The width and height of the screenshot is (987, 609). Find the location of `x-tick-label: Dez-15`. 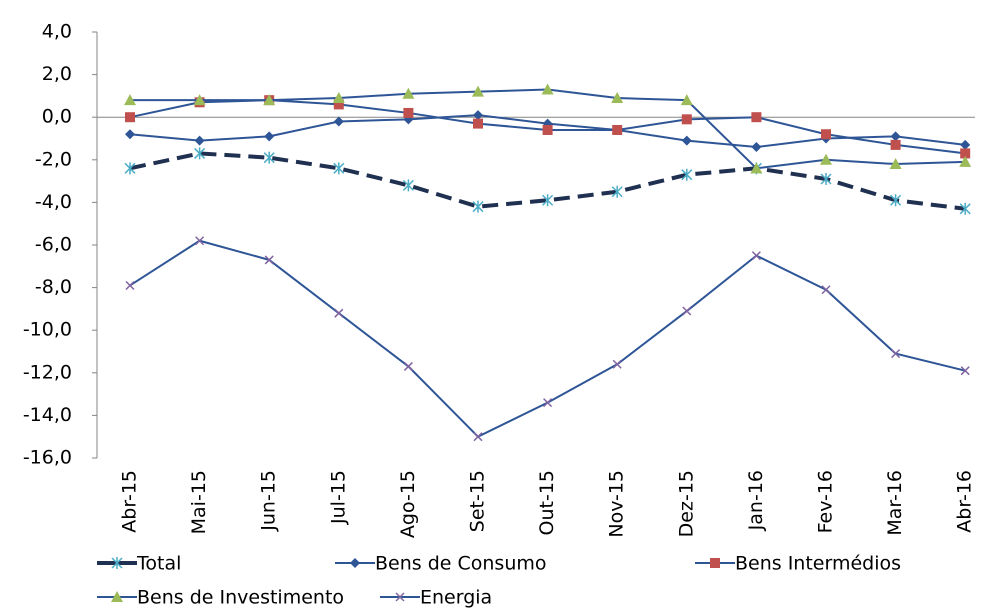

x-tick-label: Dez-15 is located at coordinates (686, 503).